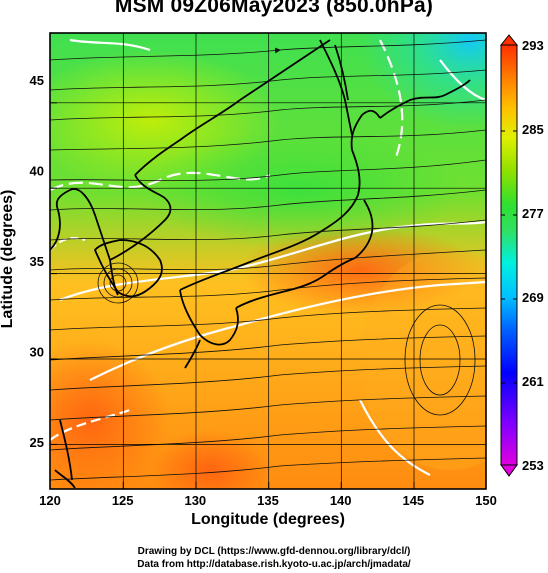  What do you see at coordinates (37, 442) in the screenshot?
I see `y-tick-label: 25` at bounding box center [37, 442].